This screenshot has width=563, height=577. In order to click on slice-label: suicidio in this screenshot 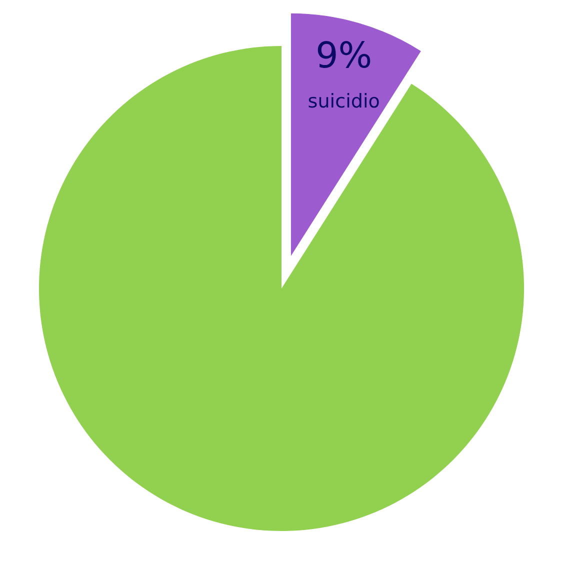, I will do `click(344, 100)`.